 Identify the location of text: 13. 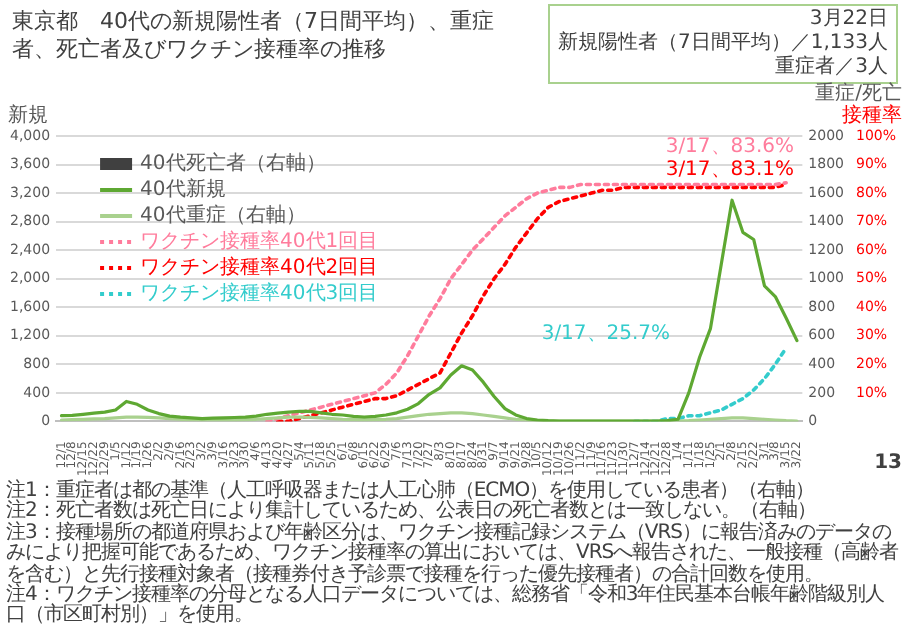
(888, 463).